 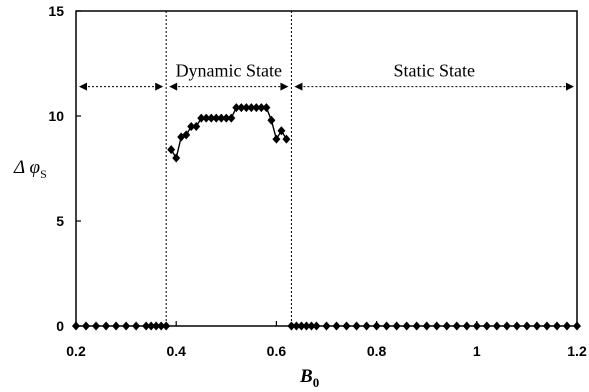 What do you see at coordinates (577, 351) in the screenshot?
I see `x-tick-label: 1.2` at bounding box center [577, 351].